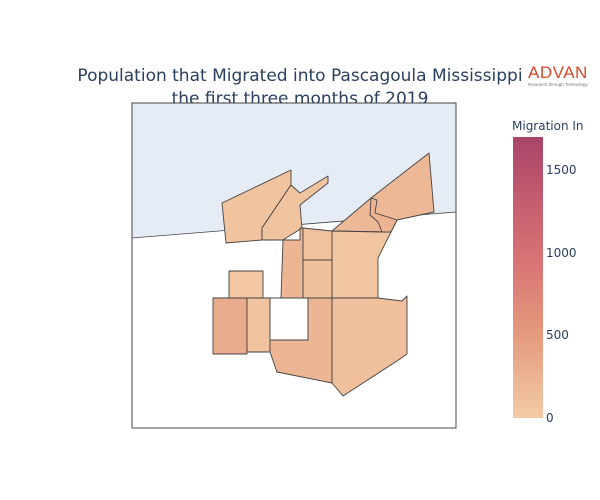  What do you see at coordinates (558, 84) in the screenshot?
I see `logo-tagline: Research through Technology` at bounding box center [558, 84].